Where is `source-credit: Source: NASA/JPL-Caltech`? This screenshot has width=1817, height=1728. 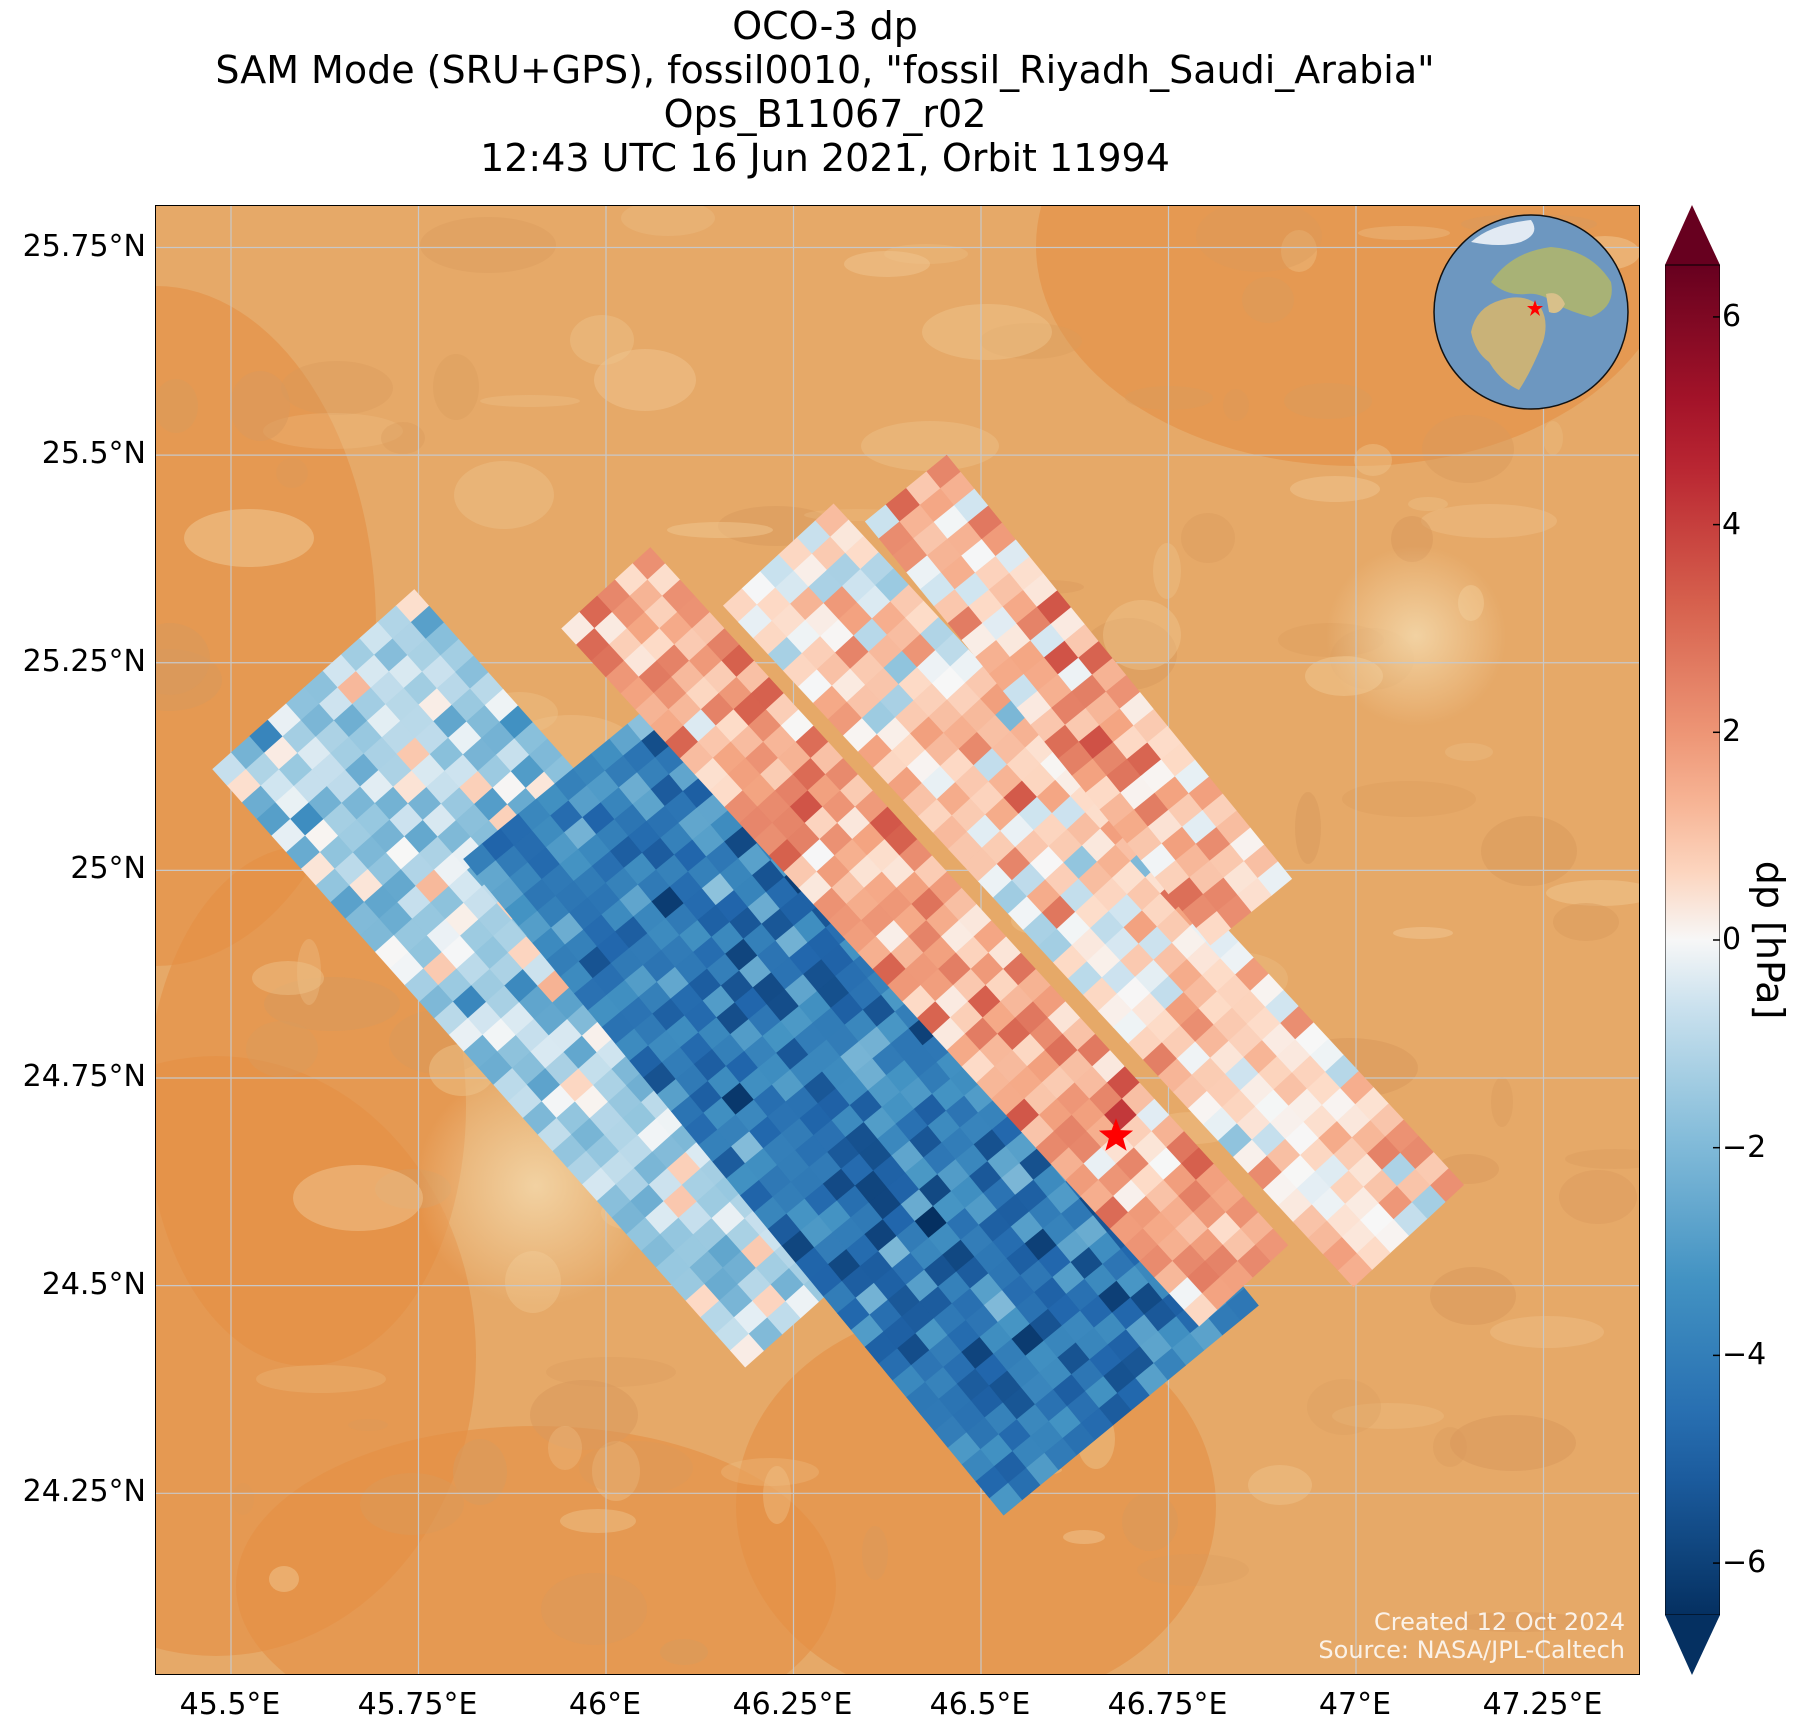
source-credit: Source: NASA/JPL-Caltech is located at coordinates (1471, 1650).